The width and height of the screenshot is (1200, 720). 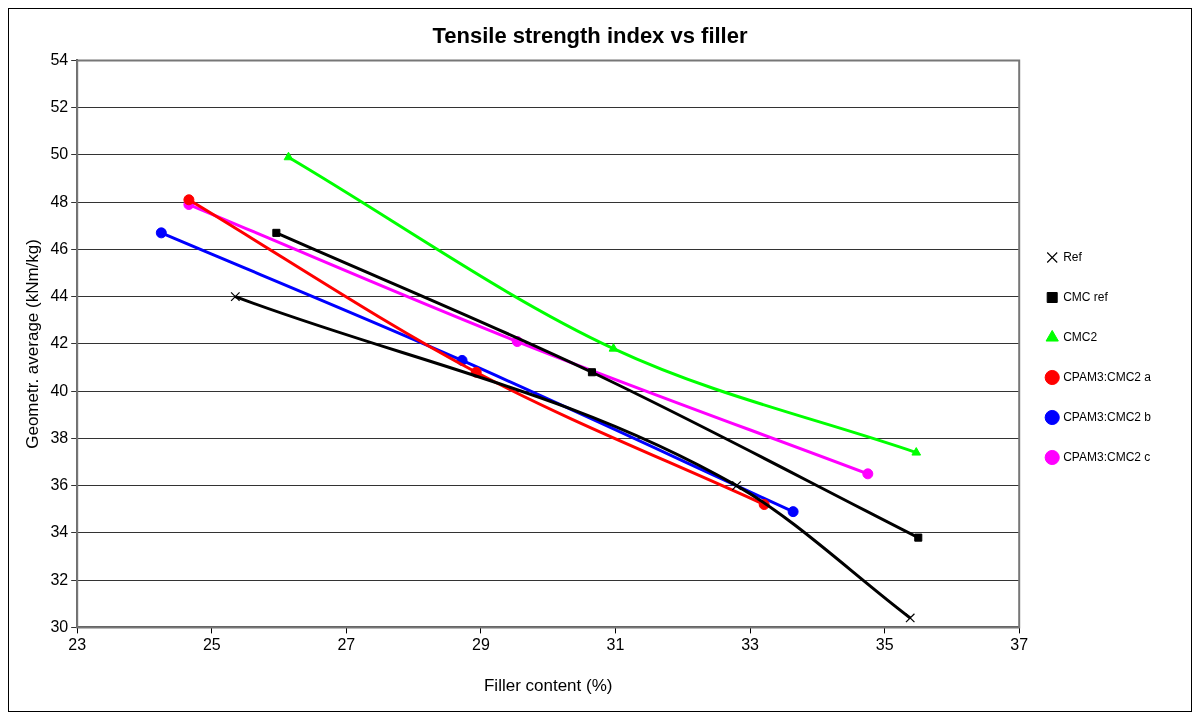 What do you see at coordinates (59, 107) in the screenshot?
I see `y-tick-label: 52` at bounding box center [59, 107].